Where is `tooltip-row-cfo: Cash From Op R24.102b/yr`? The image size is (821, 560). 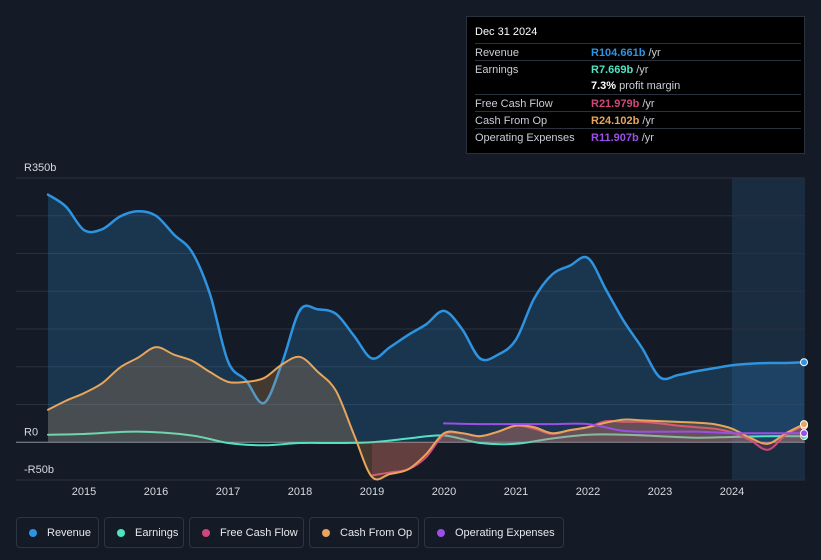
tooltip-row-cfo: Cash From Op R24.102b/yr is located at coordinates (638, 120).